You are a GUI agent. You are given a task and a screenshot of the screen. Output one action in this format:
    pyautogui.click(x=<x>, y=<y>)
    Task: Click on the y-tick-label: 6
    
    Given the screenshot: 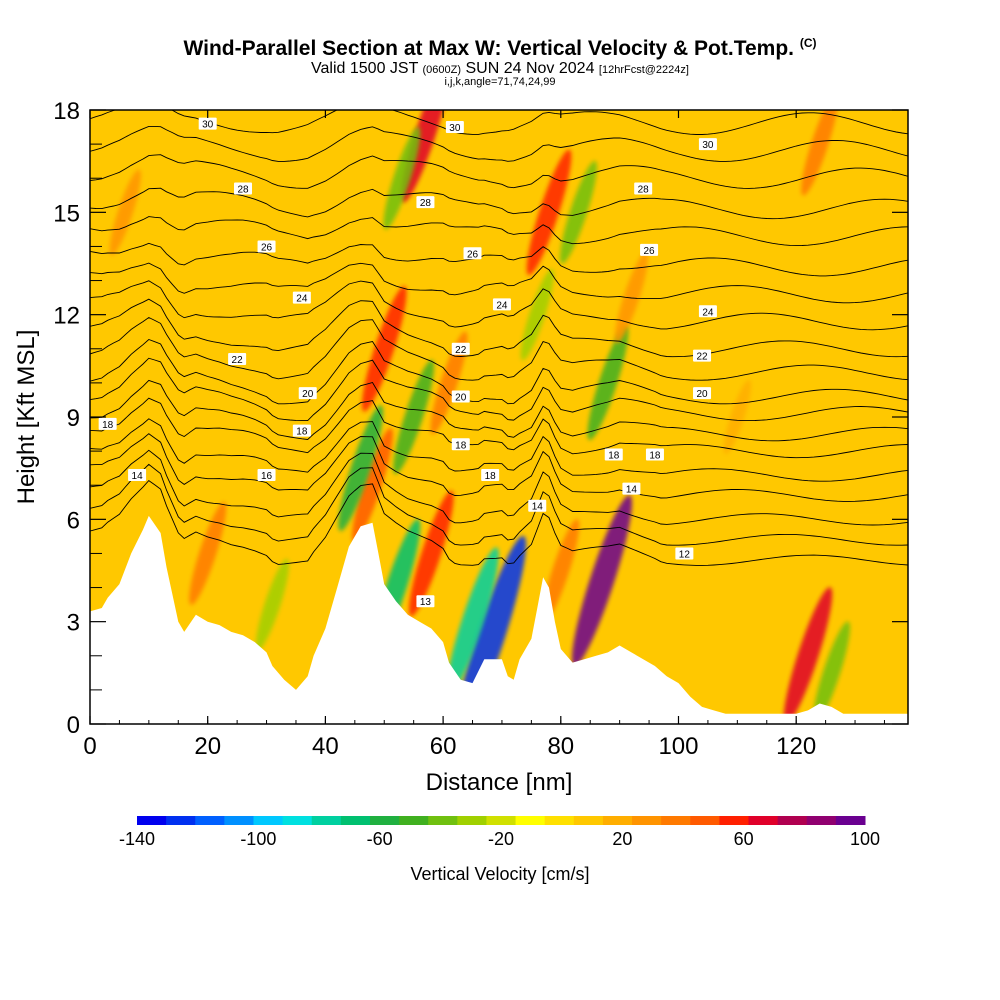 What is the action you would take?
    pyautogui.click(x=73, y=520)
    